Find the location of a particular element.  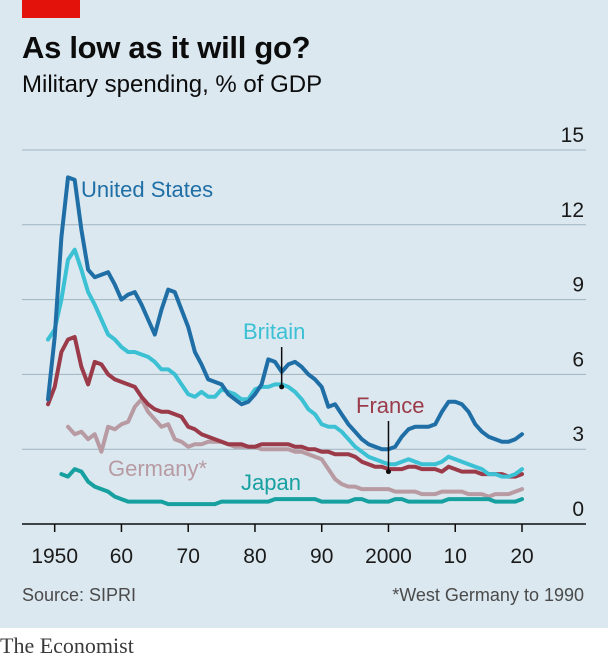

leader-dot-britain is located at coordinates (282, 387).